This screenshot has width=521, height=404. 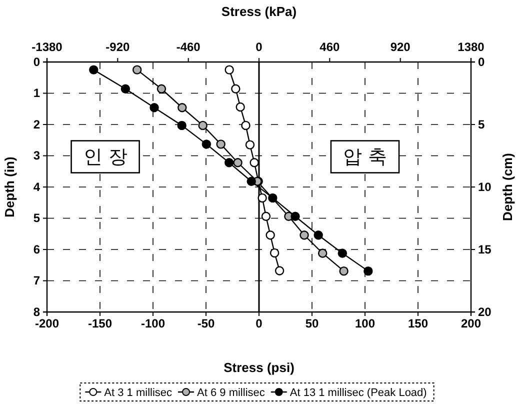 I want to click on y2-tick-label: 20, so click(x=485, y=311).